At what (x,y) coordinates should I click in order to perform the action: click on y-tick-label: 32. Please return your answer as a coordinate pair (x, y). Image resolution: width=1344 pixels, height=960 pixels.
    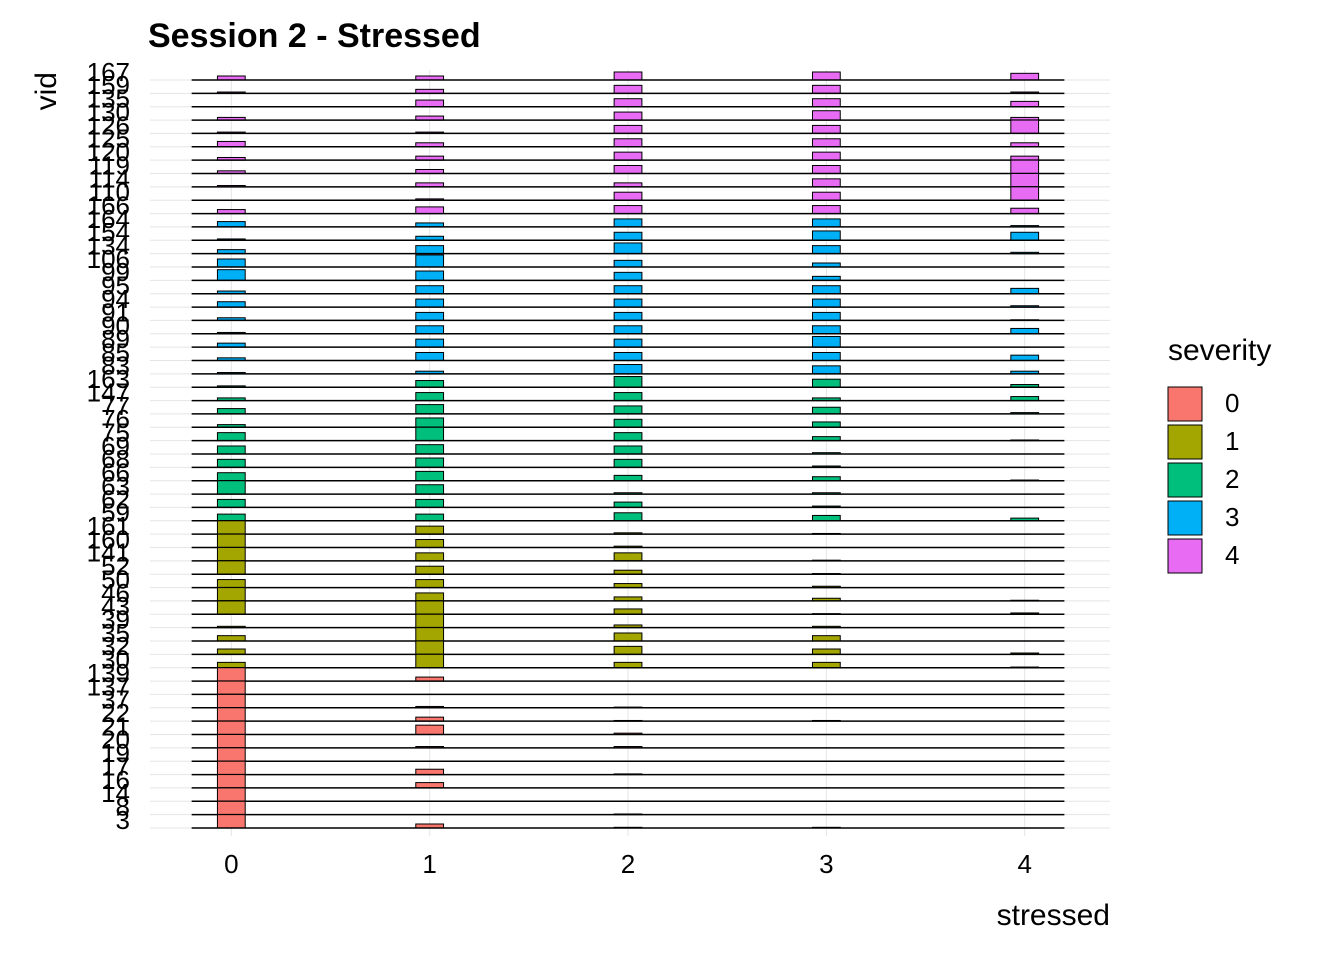
    Looking at the image, I should click on (115, 646).